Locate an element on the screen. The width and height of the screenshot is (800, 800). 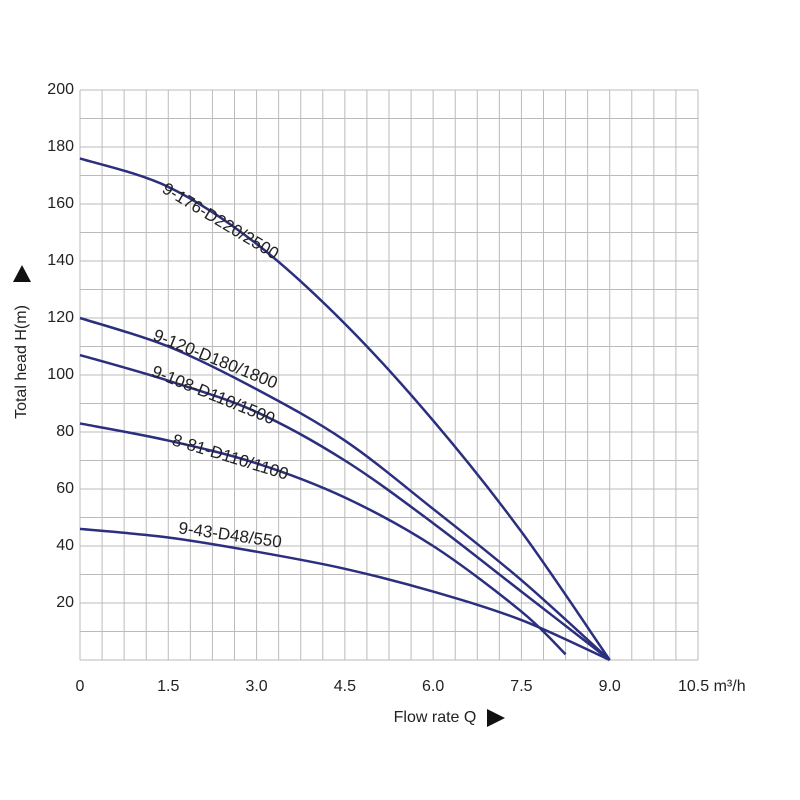
x-tick-label: 6.0 is located at coordinates (433, 686).